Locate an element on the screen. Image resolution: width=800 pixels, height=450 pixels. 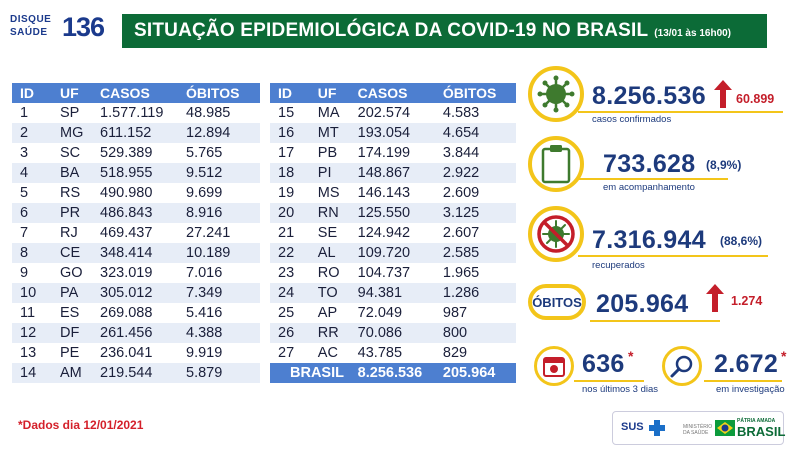
table-cell: 17 is located at coordinates (286, 153).